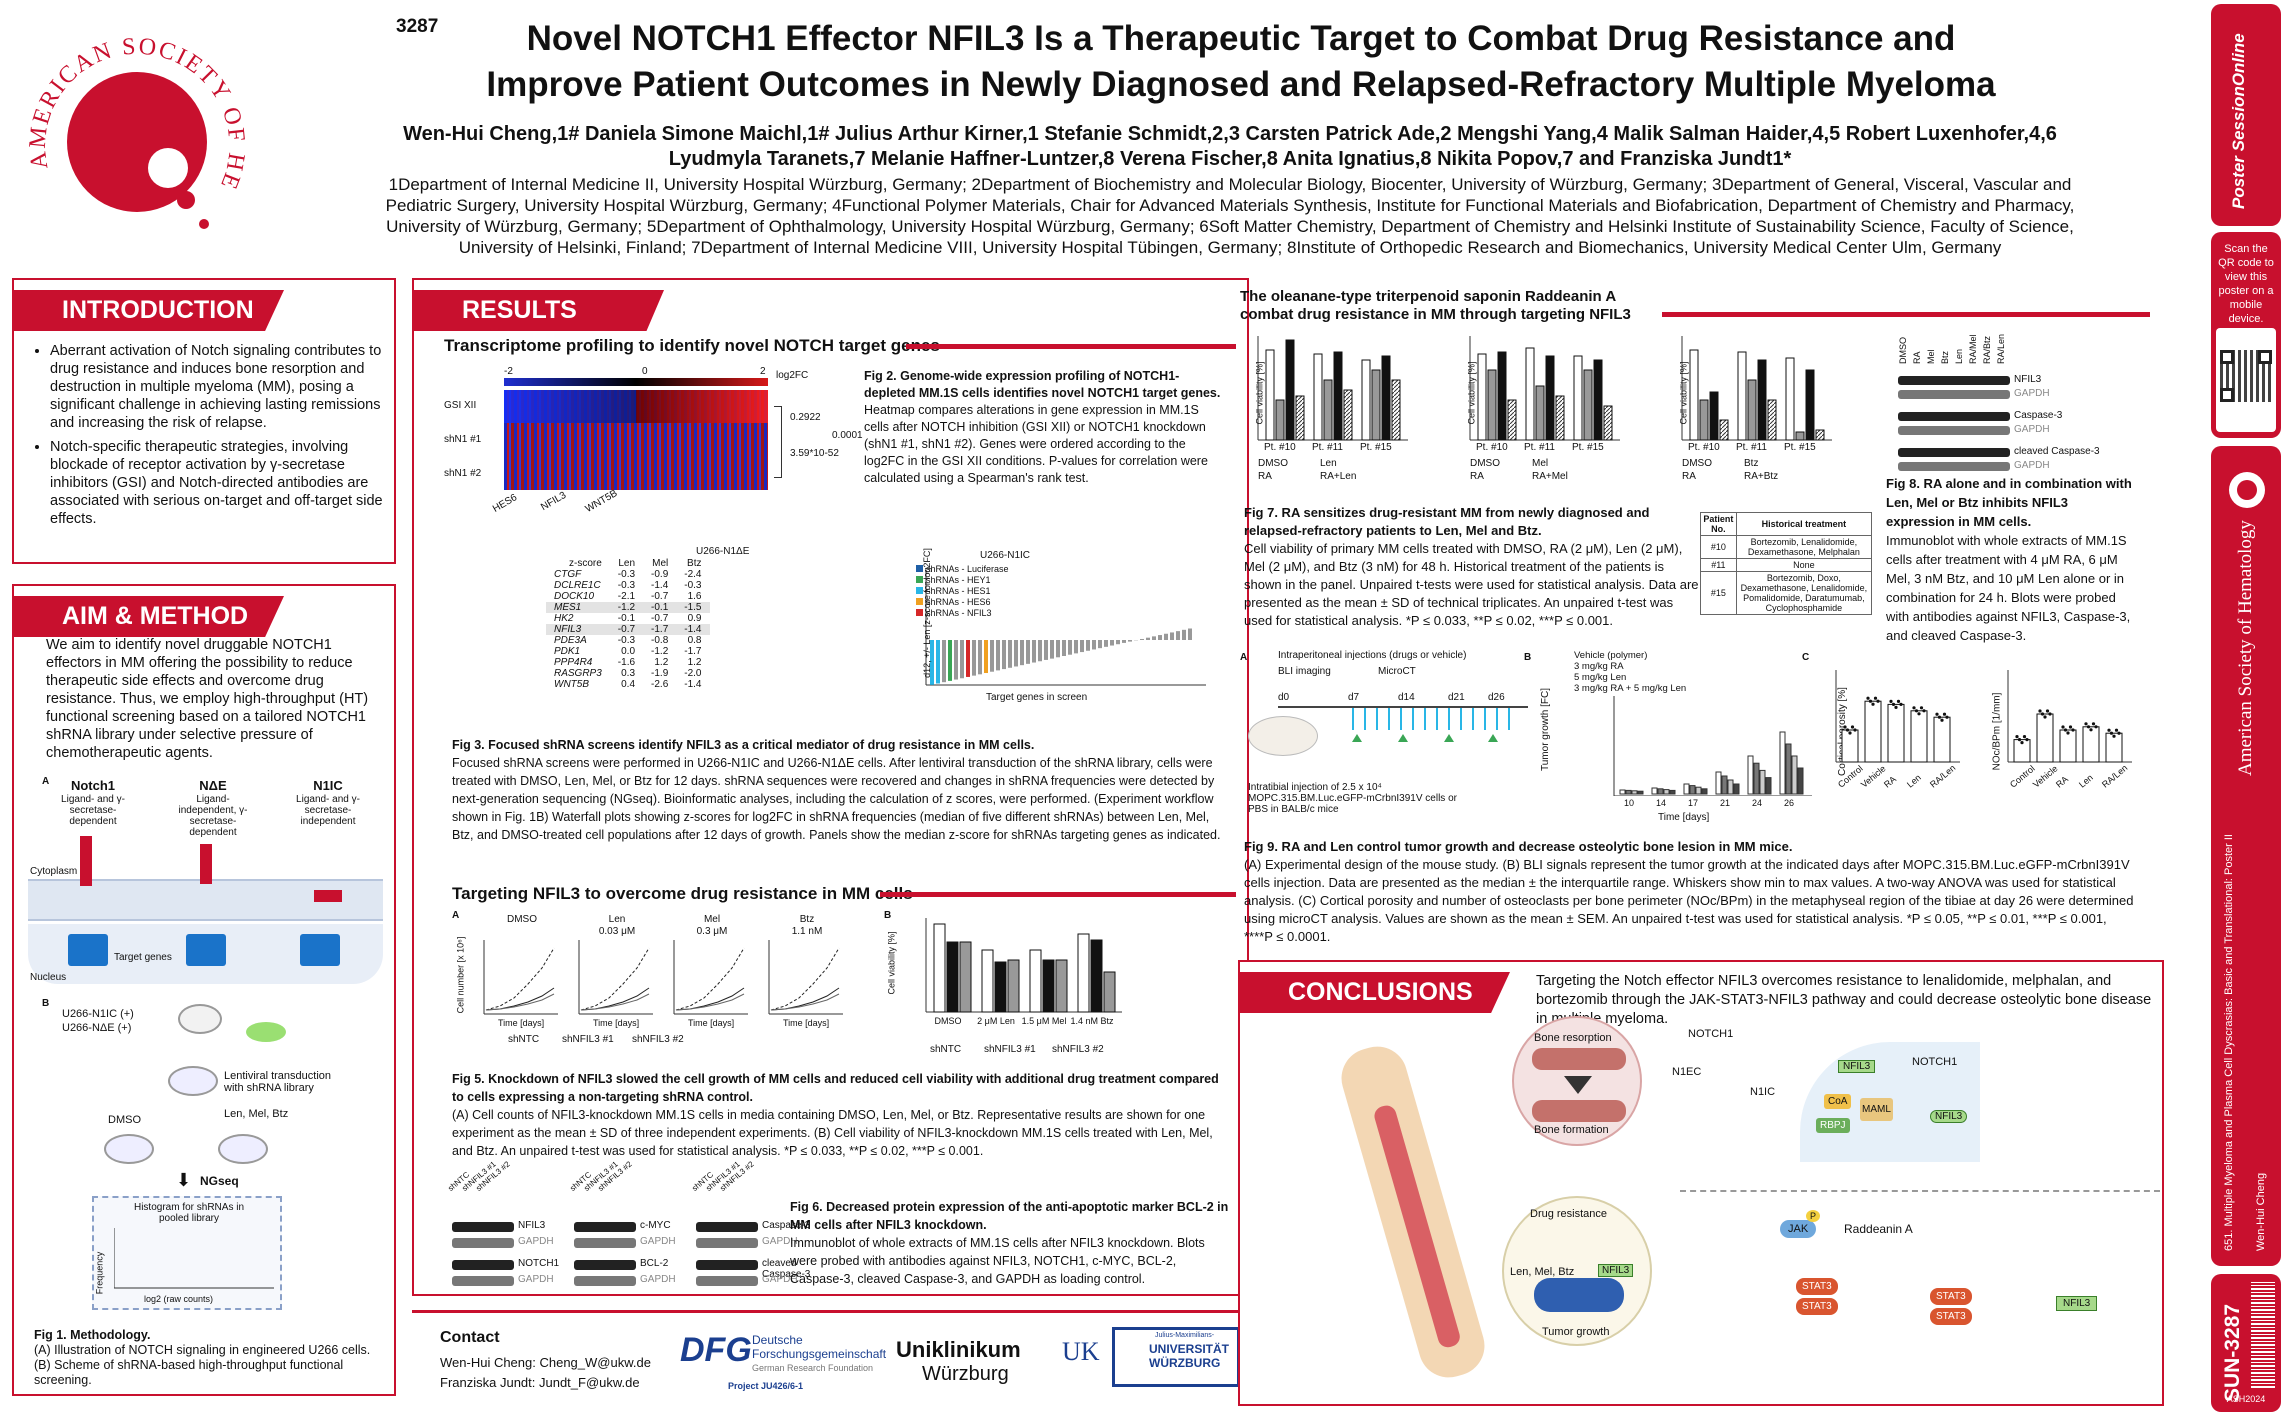  What do you see at coordinates (93, 785) in the screenshot?
I see `fig1-col-title: Notch1` at bounding box center [93, 785].